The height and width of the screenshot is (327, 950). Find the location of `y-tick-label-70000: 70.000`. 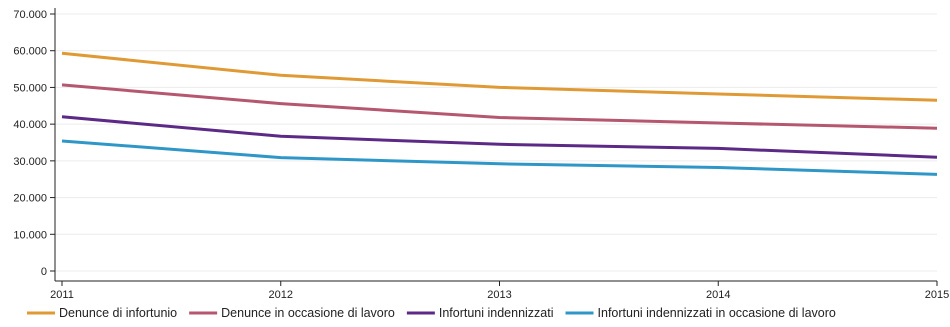

y-tick-label-70000: 70.000 is located at coordinates (30, 15).